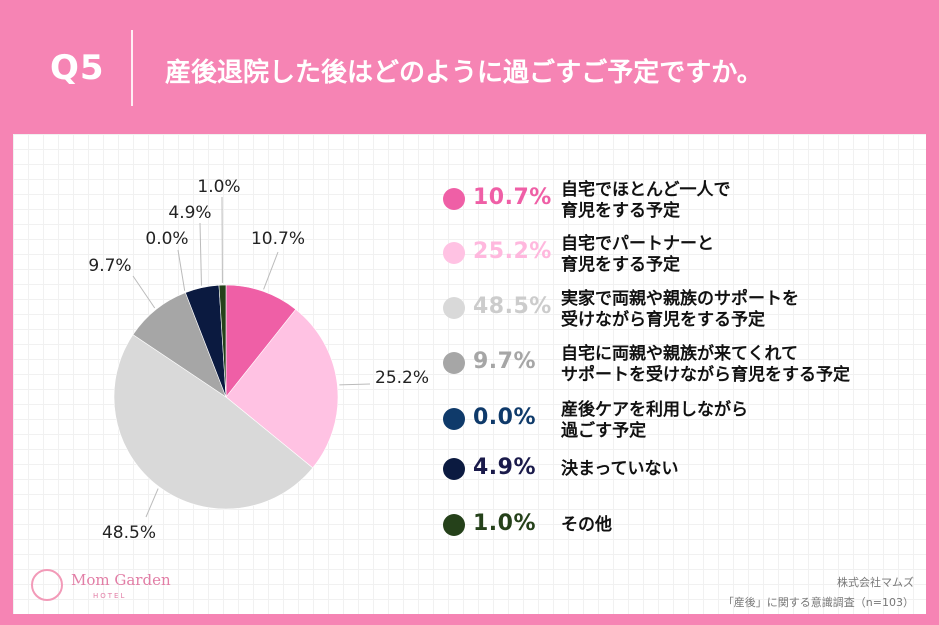  I want to click on legend-percent: 9.7%, so click(505, 361).